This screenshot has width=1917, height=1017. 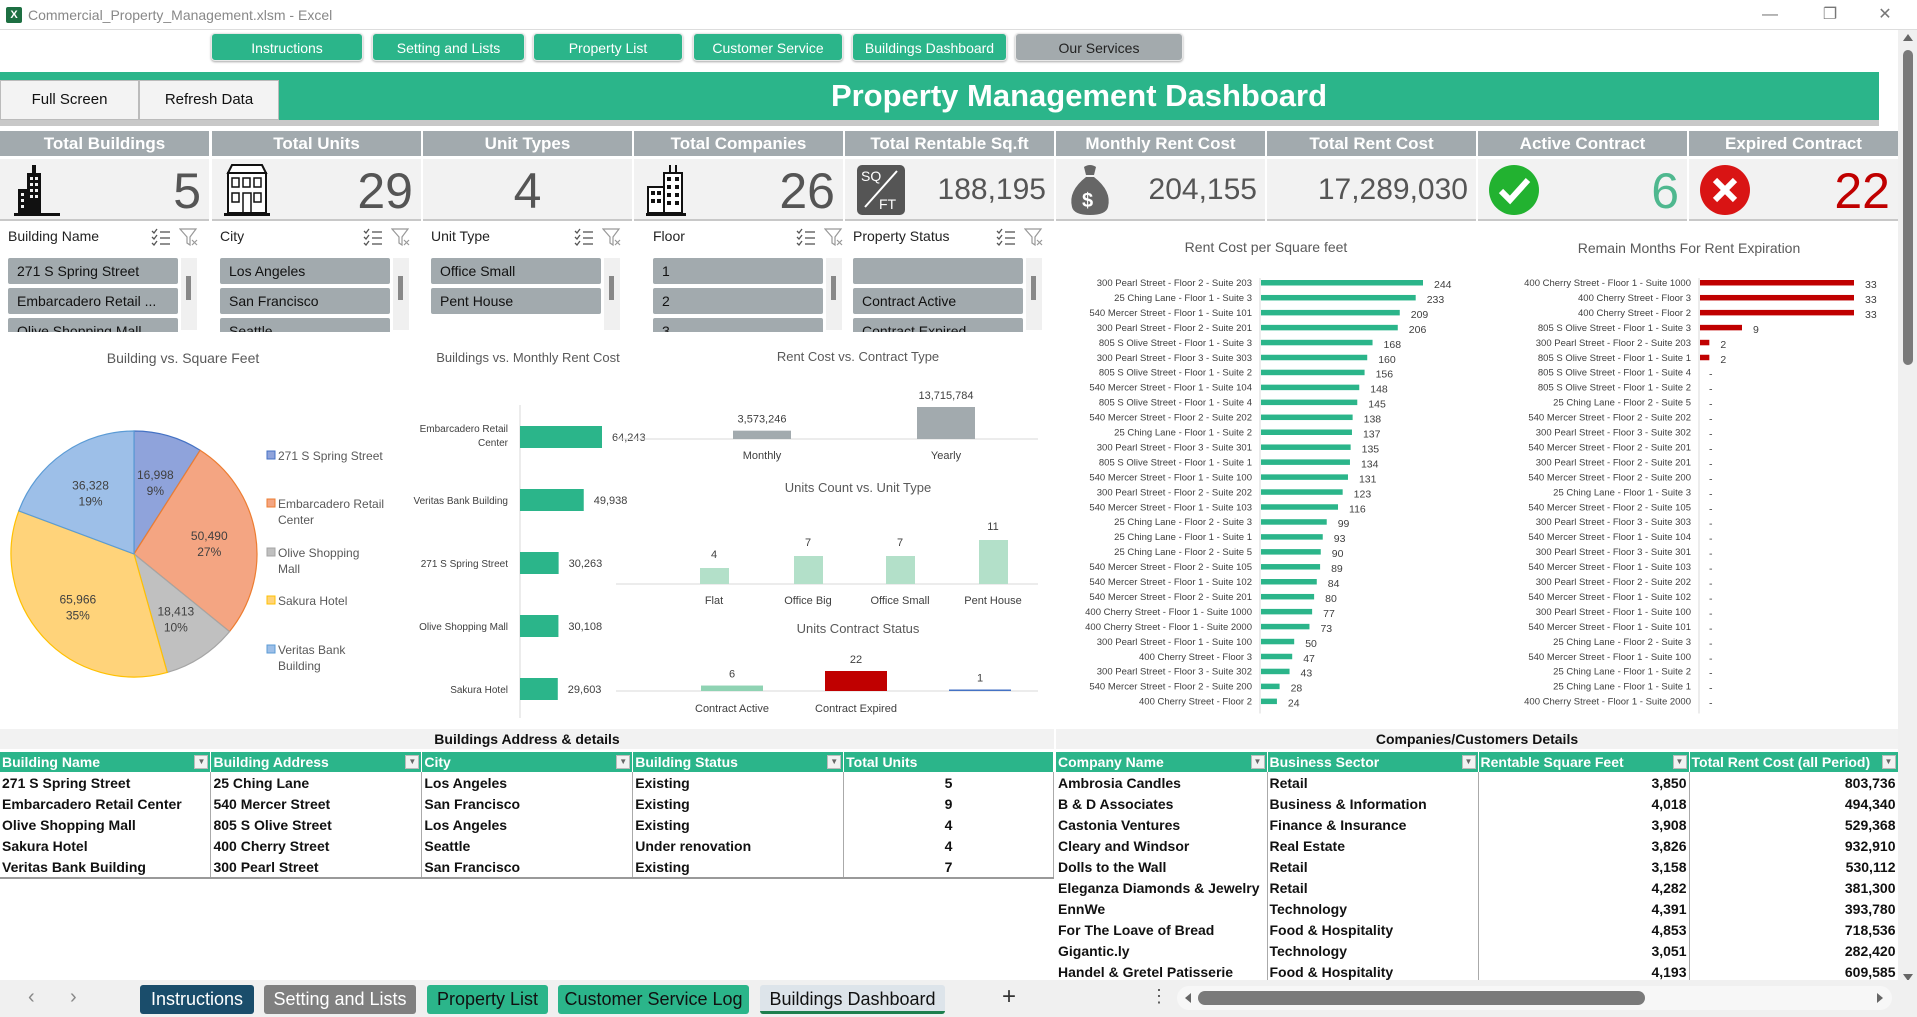 What do you see at coordinates (938, 325) in the screenshot?
I see `slicer-item: Contract Expired` at bounding box center [938, 325].